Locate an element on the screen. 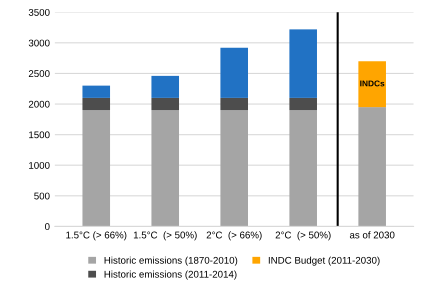  y-tick-label: 2500 is located at coordinates (39, 74).